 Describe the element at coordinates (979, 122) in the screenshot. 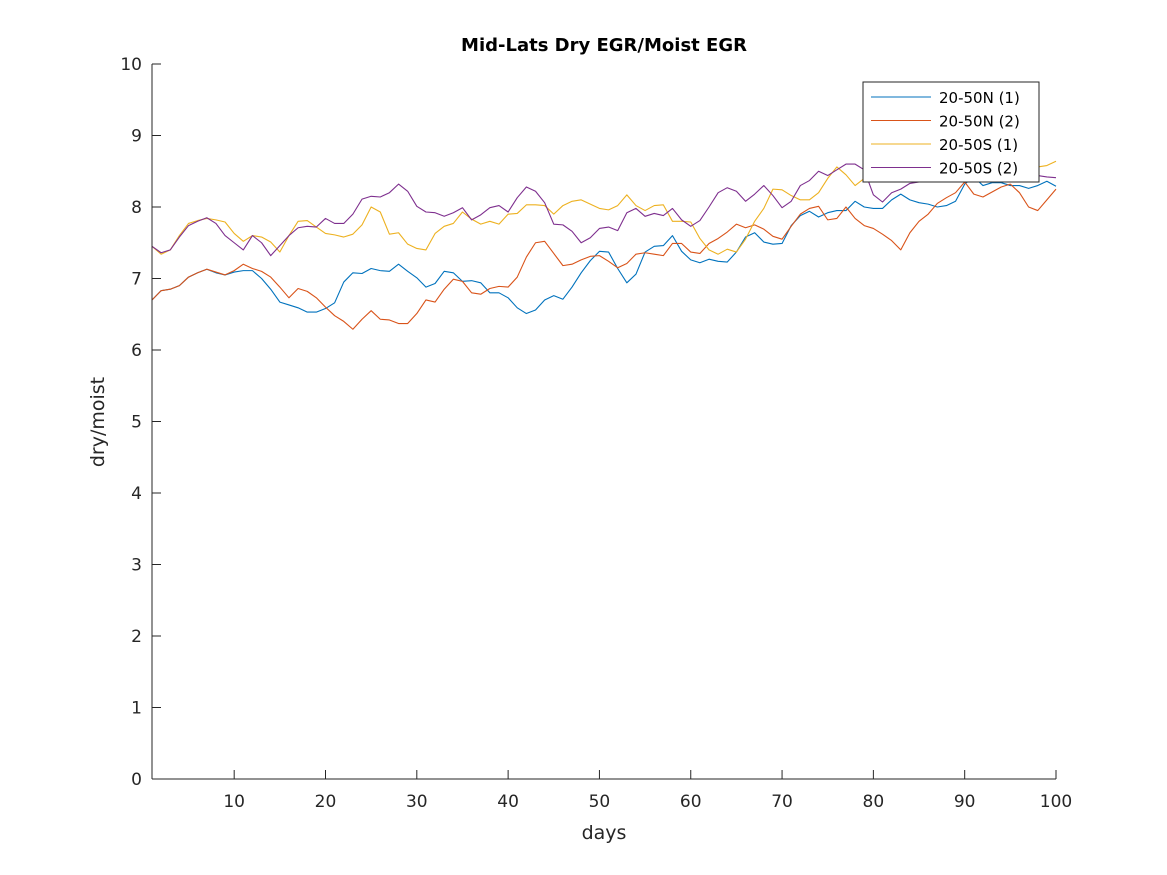

I see `legend-label-2: 20-50N (2)` at that location.